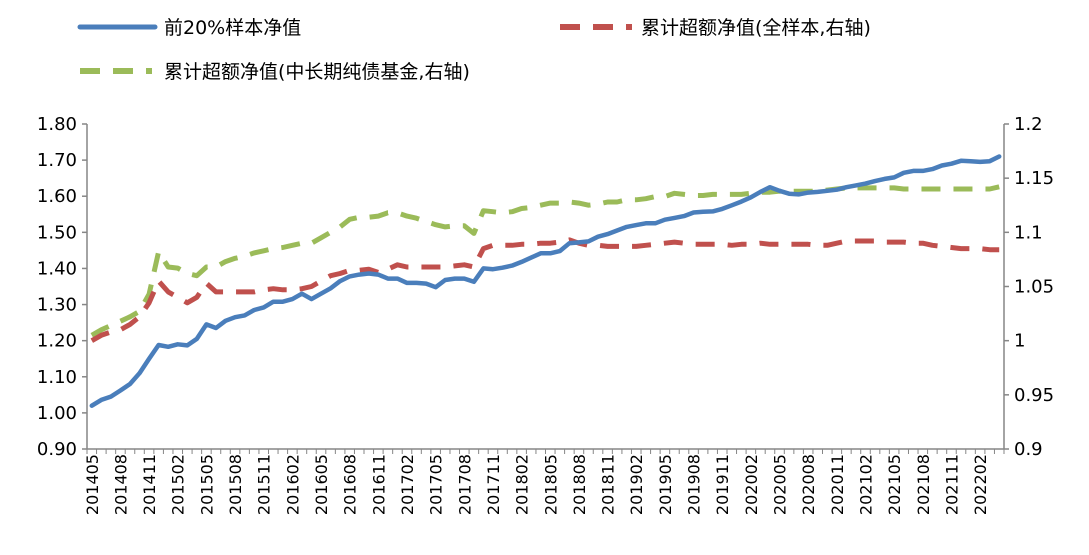 This screenshot has width=1089, height=555. What do you see at coordinates (57, 160) in the screenshot?
I see `y-left-tick-label: 1.70` at bounding box center [57, 160].